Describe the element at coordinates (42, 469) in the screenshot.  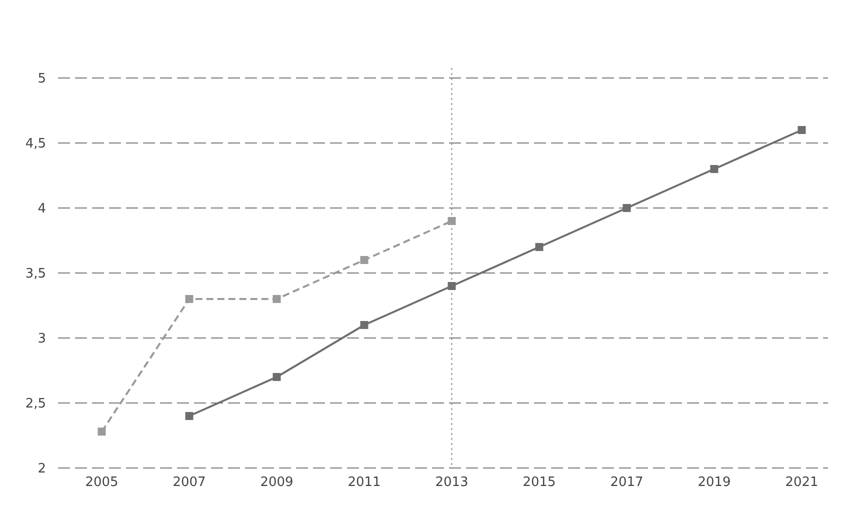
I see `y-tick-label: 2` at that location.